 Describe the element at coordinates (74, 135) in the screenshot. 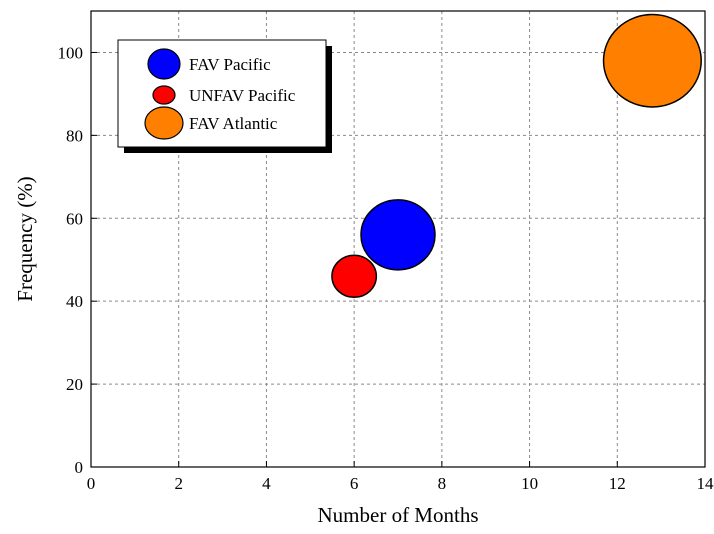

I see `y-tick-label: 80` at that location.